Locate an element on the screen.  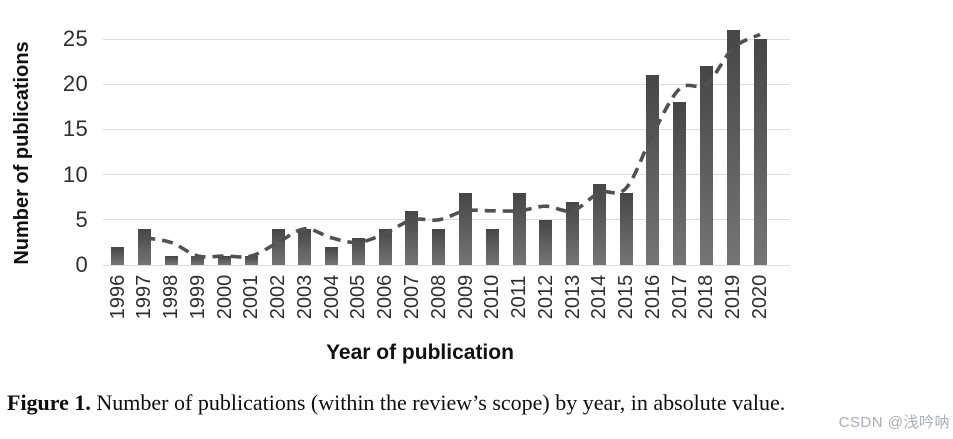
x-tick-label-2010: 2010 is located at coordinates (492, 297).